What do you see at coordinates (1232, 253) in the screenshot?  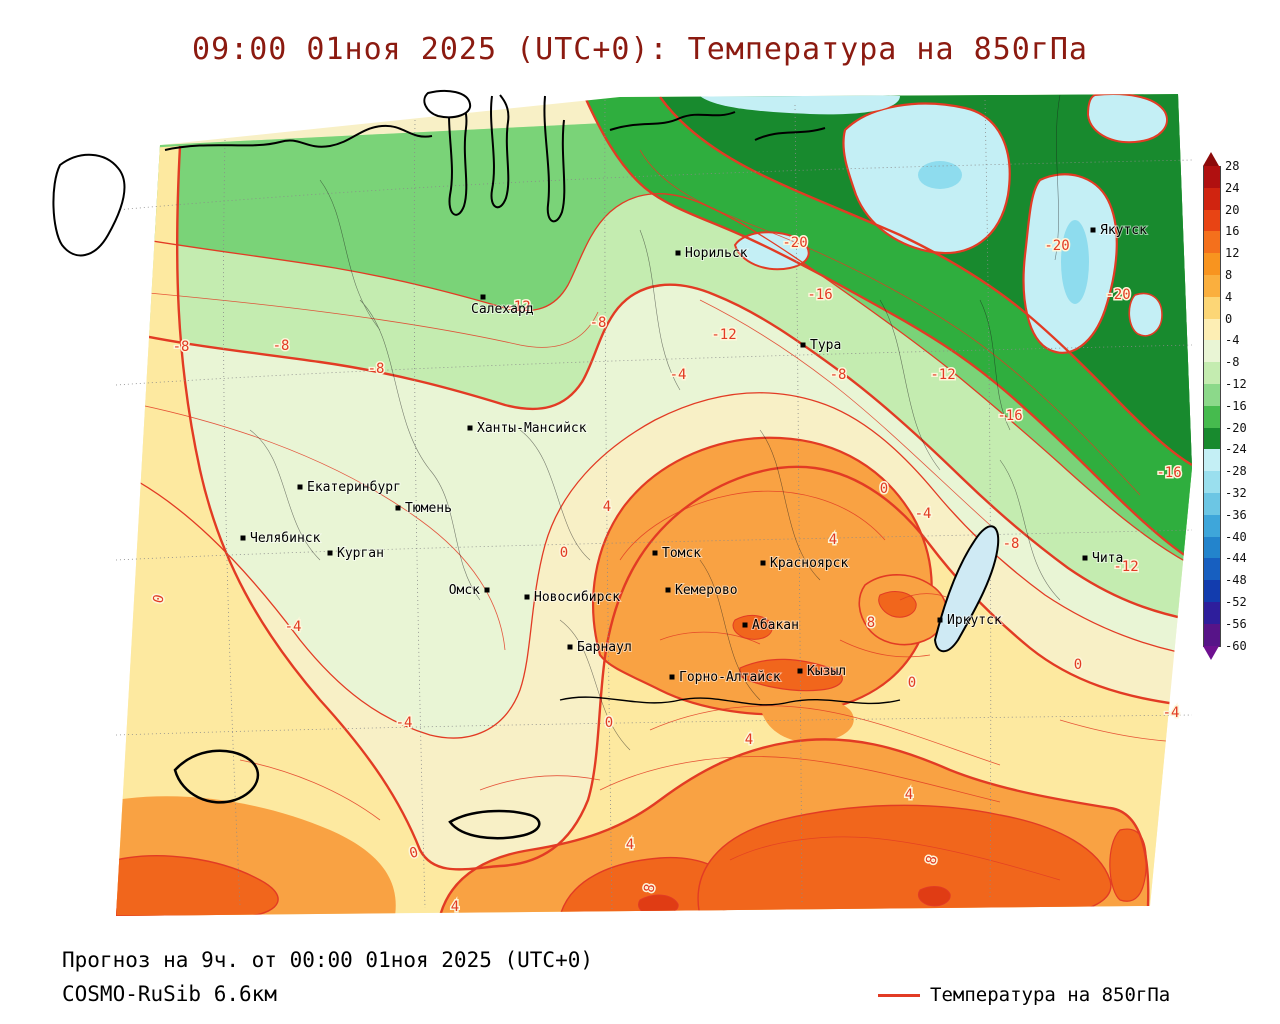 I see `colorbar-tick-label: 12` at bounding box center [1232, 253].